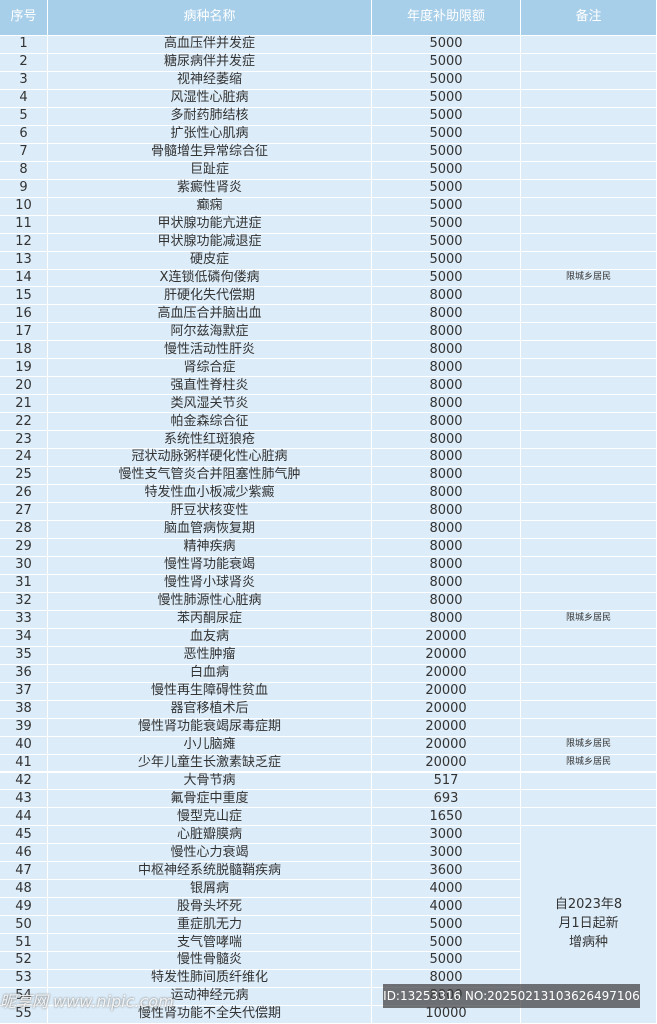  Describe the element at coordinates (24, 332) in the screenshot. I see `row-no: 17` at that location.